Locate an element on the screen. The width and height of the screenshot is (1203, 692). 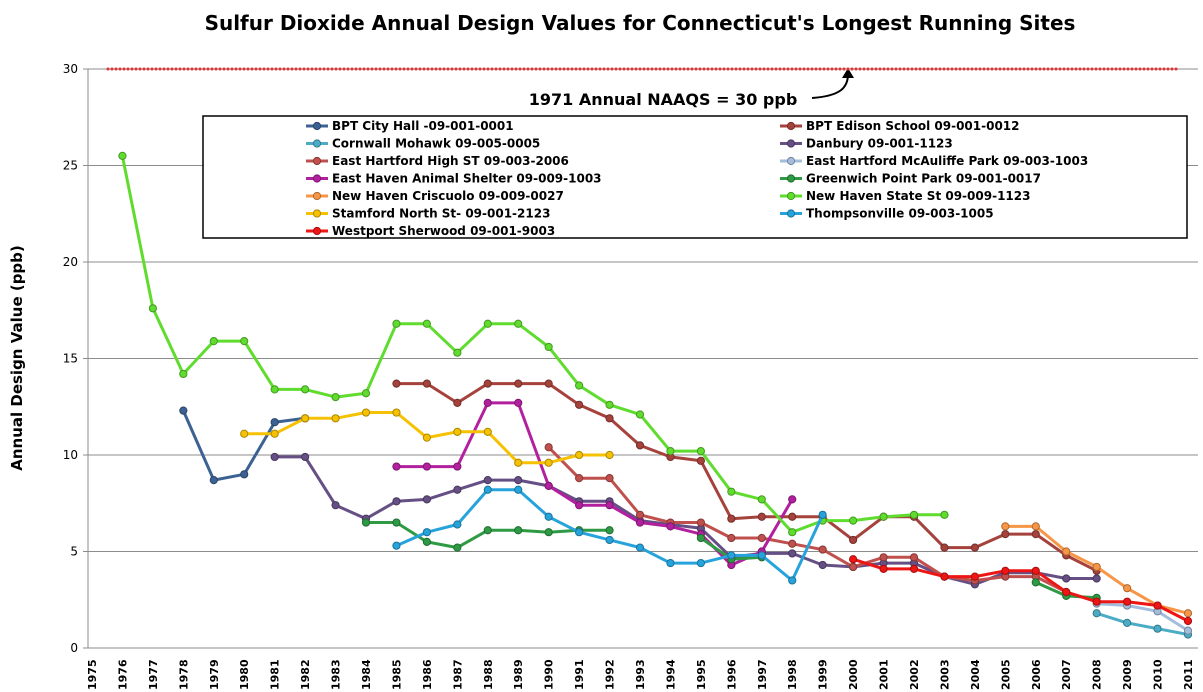
legend-label: BPT City Hall -09-001-0001 is located at coordinates (423, 126).